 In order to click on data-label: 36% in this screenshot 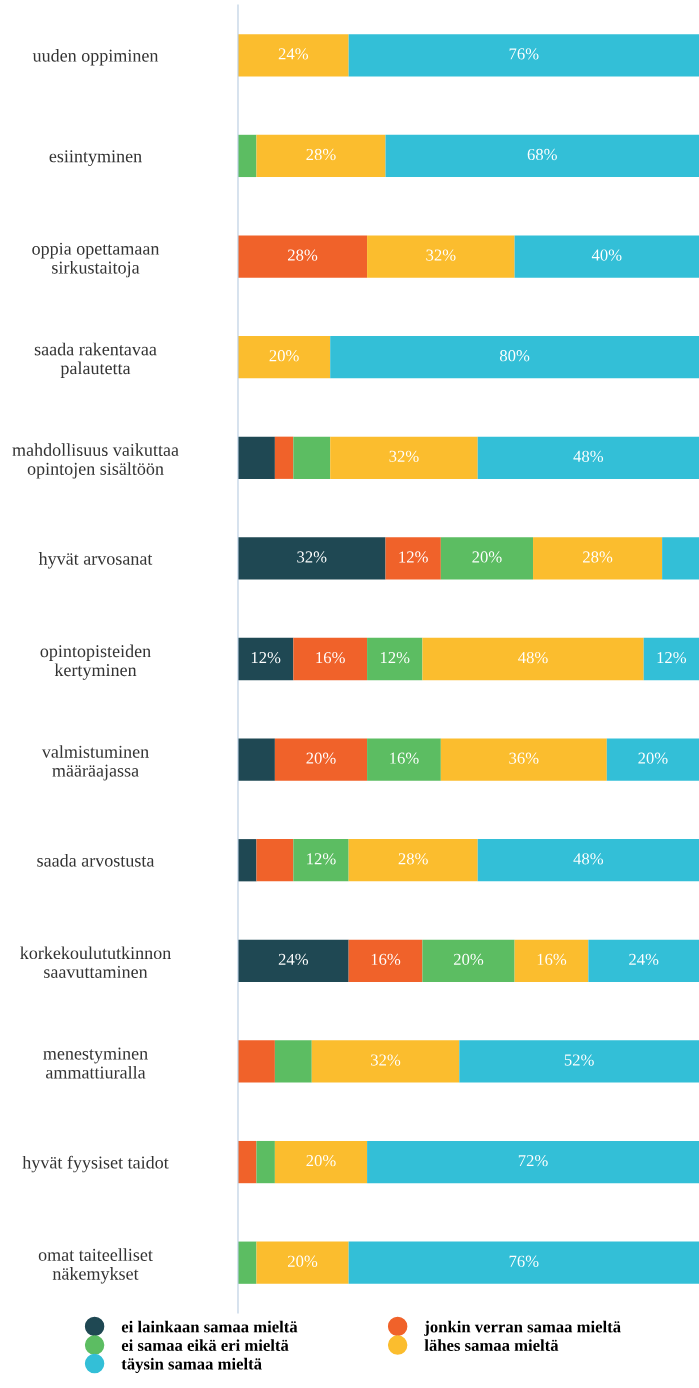, I will do `click(524, 758)`.